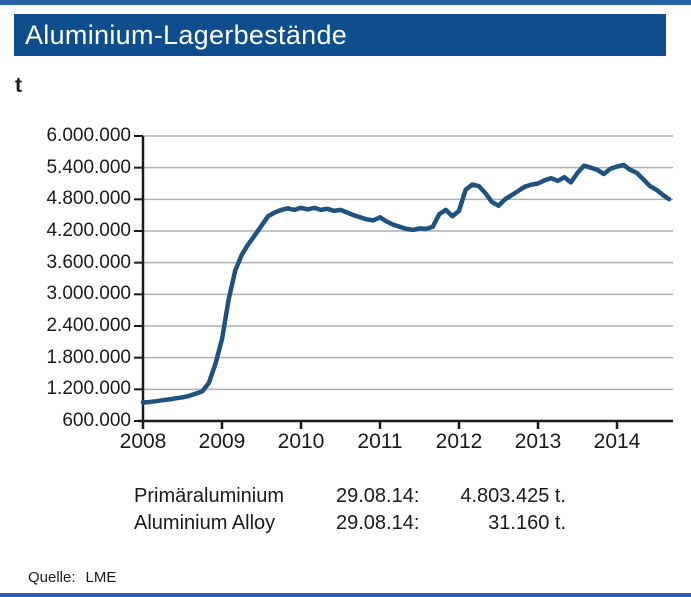  I want to click on legend-series-name: Aluminium Alloy, so click(205, 523).